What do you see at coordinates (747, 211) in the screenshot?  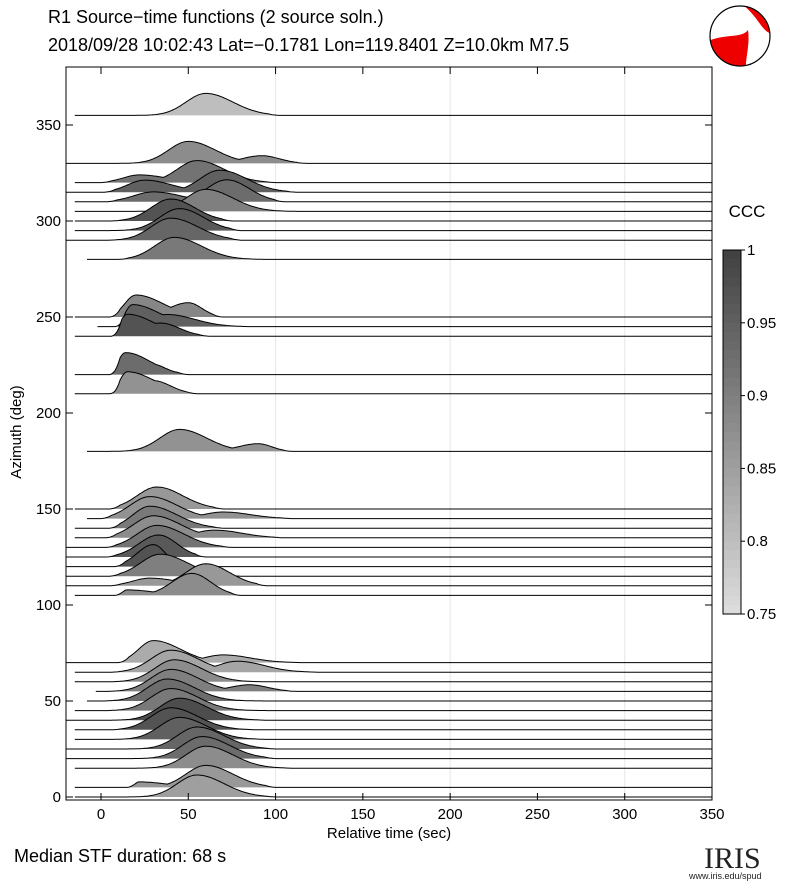 I see `colorbar-label: CCC` at bounding box center [747, 211].